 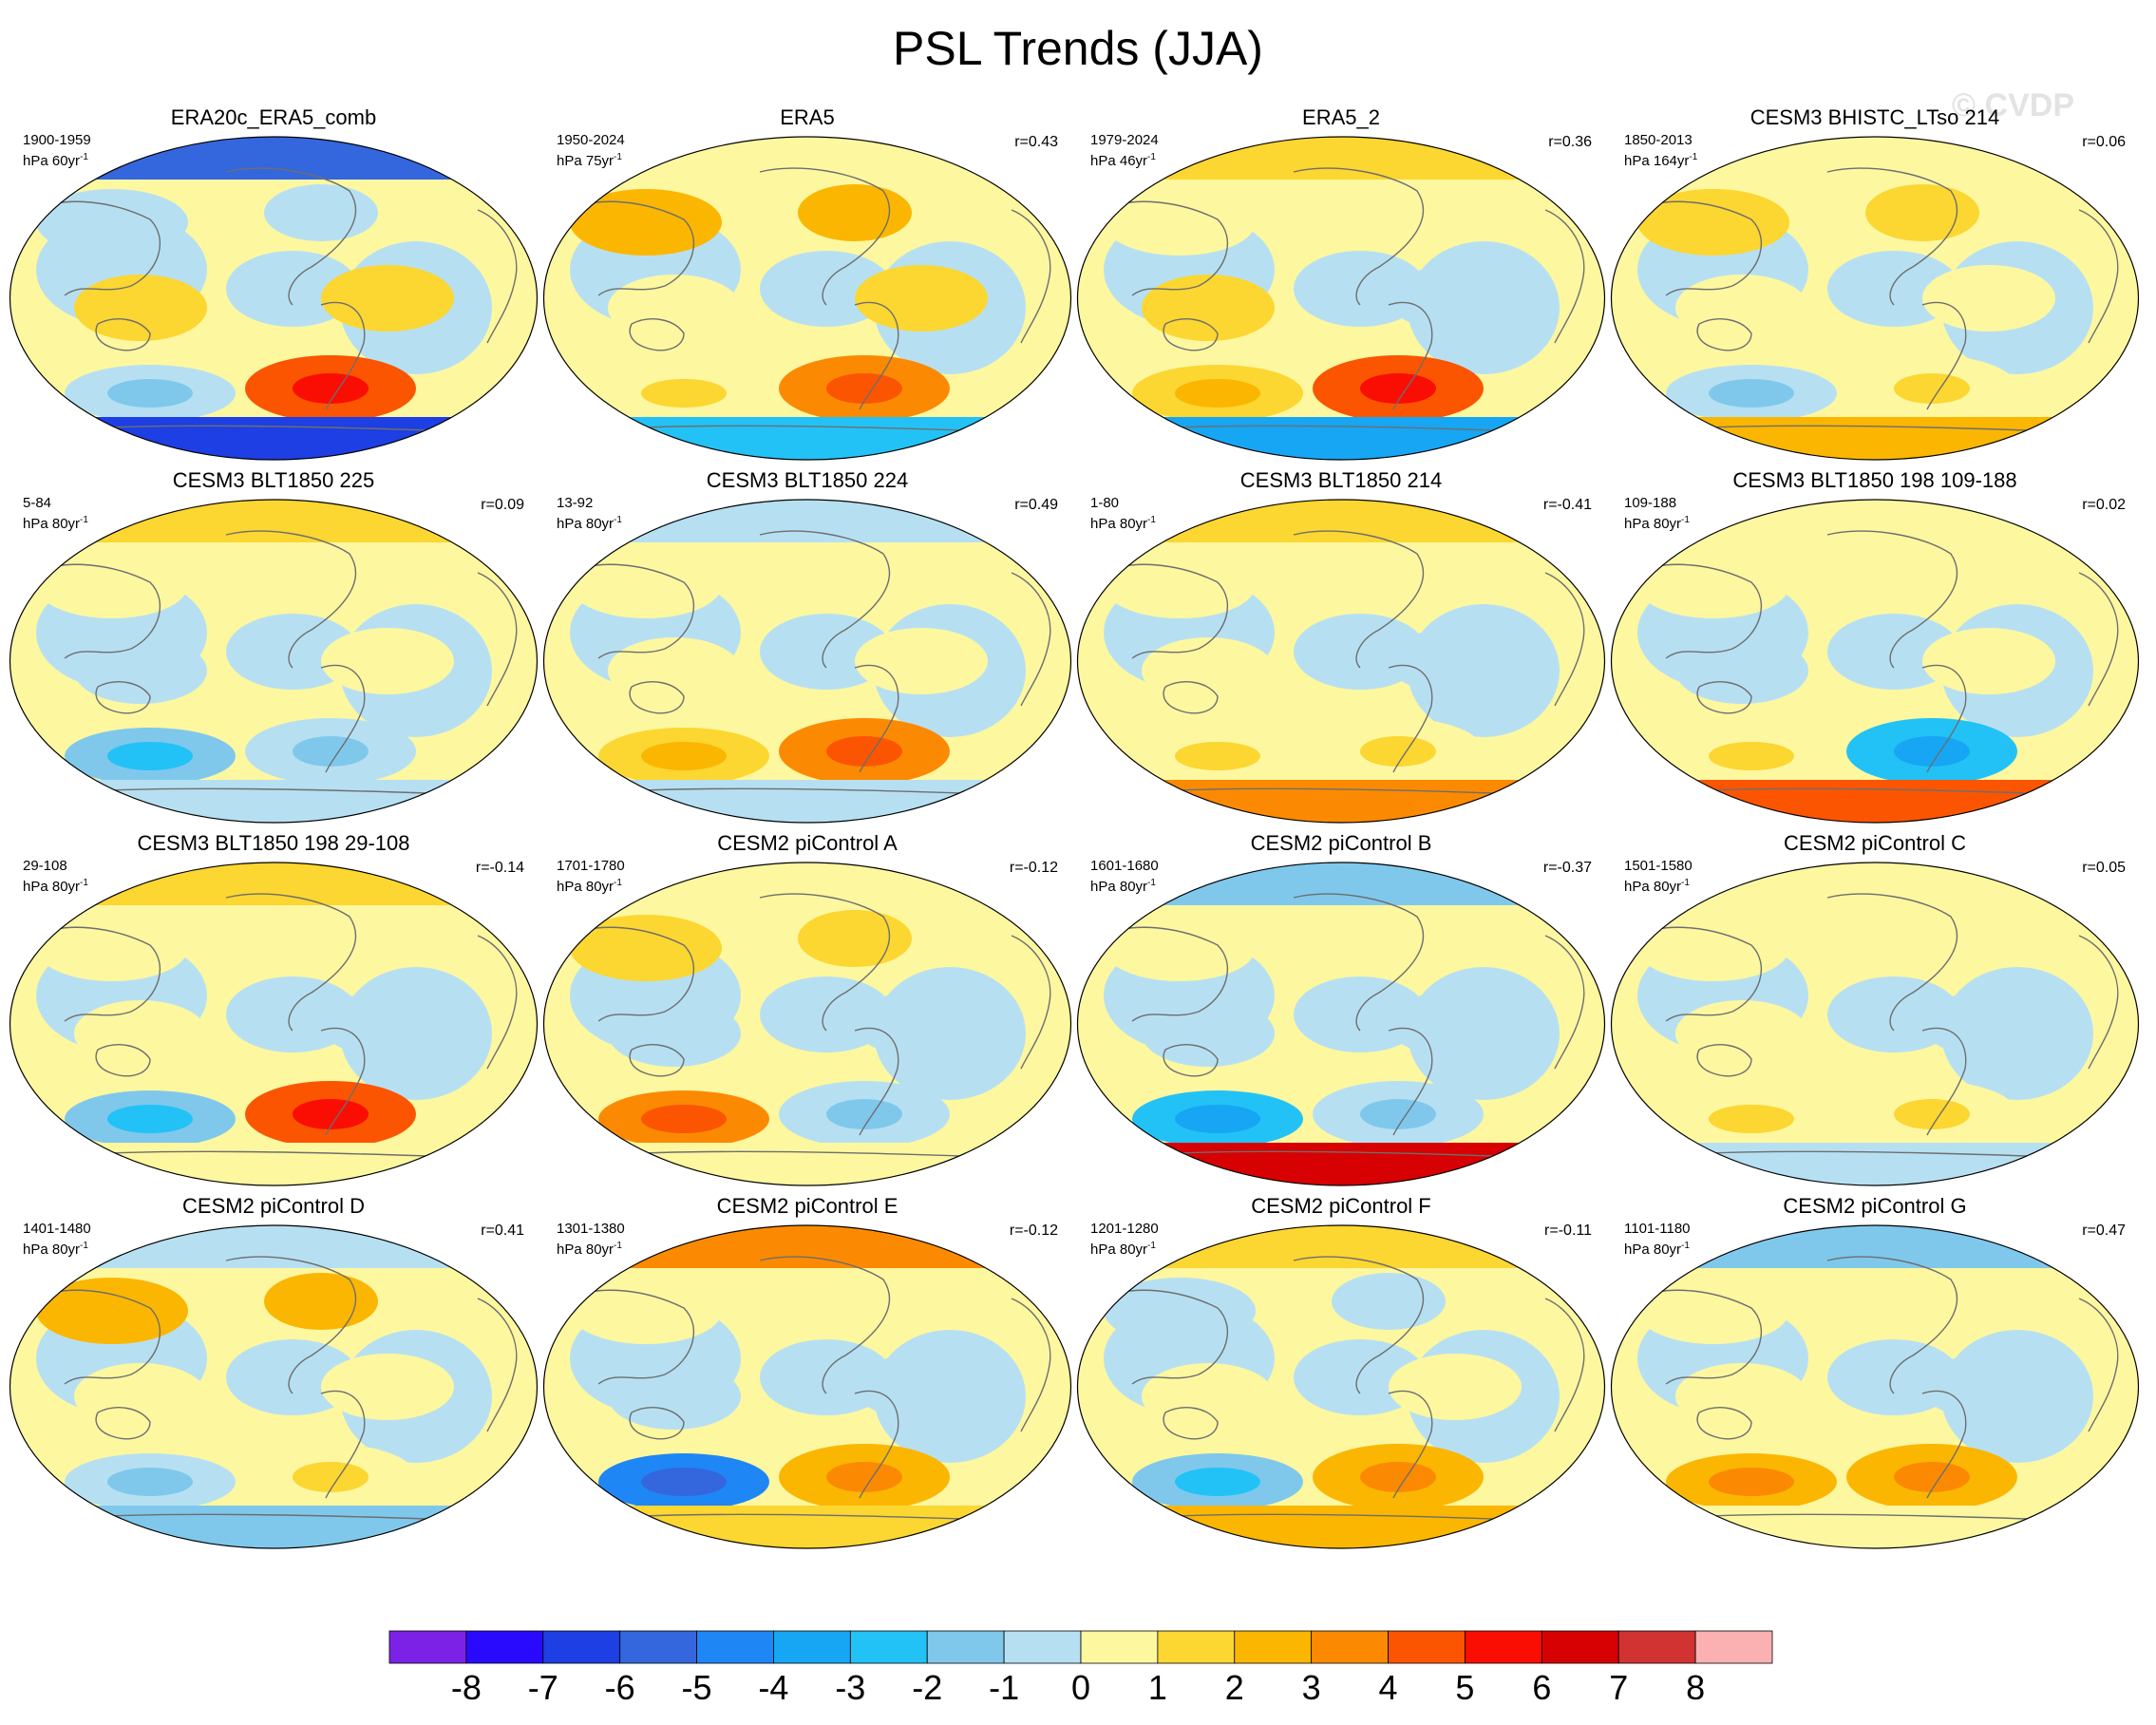 What do you see at coordinates (1078, 49) in the screenshot?
I see `figure-title: PSL Trends (JJA)` at bounding box center [1078, 49].